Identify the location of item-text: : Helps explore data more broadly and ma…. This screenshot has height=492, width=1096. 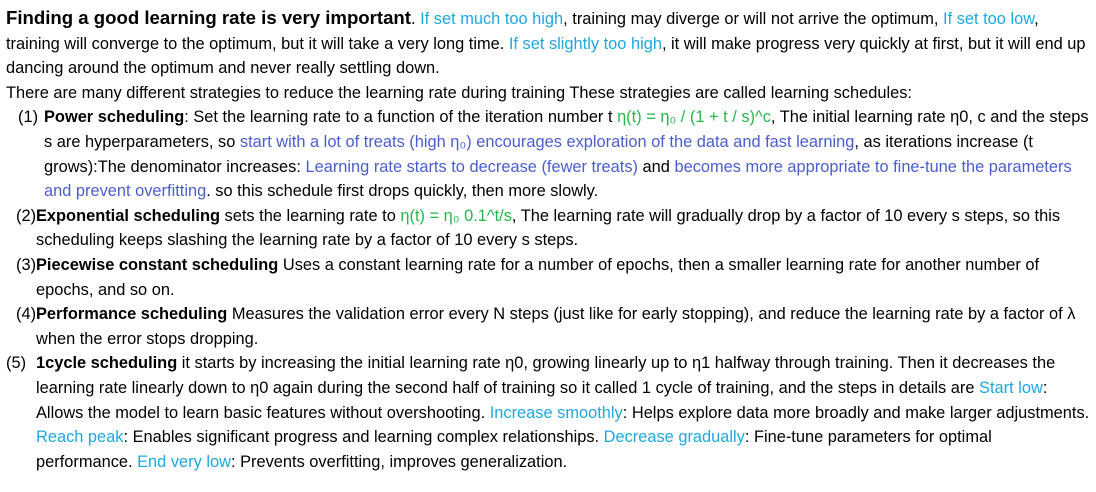
(856, 412).